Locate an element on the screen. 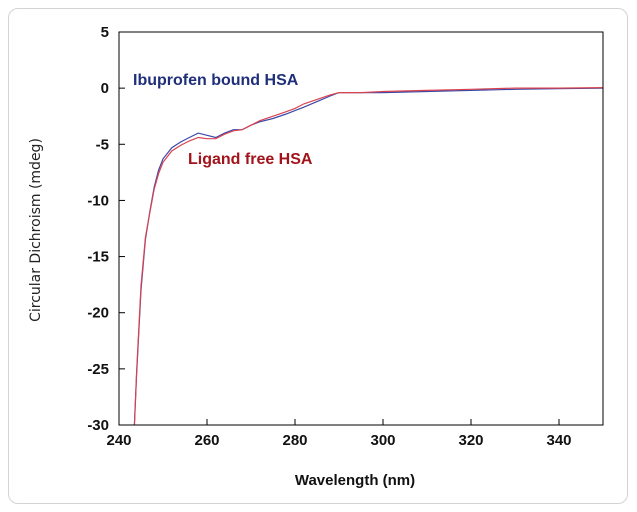 The image size is (637, 512). y-tick-label: -5 is located at coordinates (102, 144).